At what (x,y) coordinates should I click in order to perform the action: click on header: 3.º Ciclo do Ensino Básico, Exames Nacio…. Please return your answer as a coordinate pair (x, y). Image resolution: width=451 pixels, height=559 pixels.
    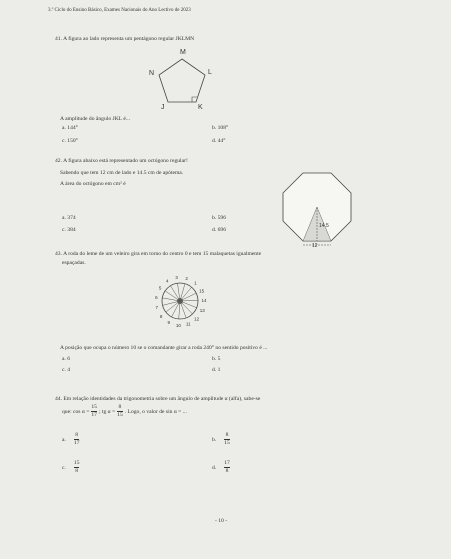
    Looking at the image, I should click on (119, 10).